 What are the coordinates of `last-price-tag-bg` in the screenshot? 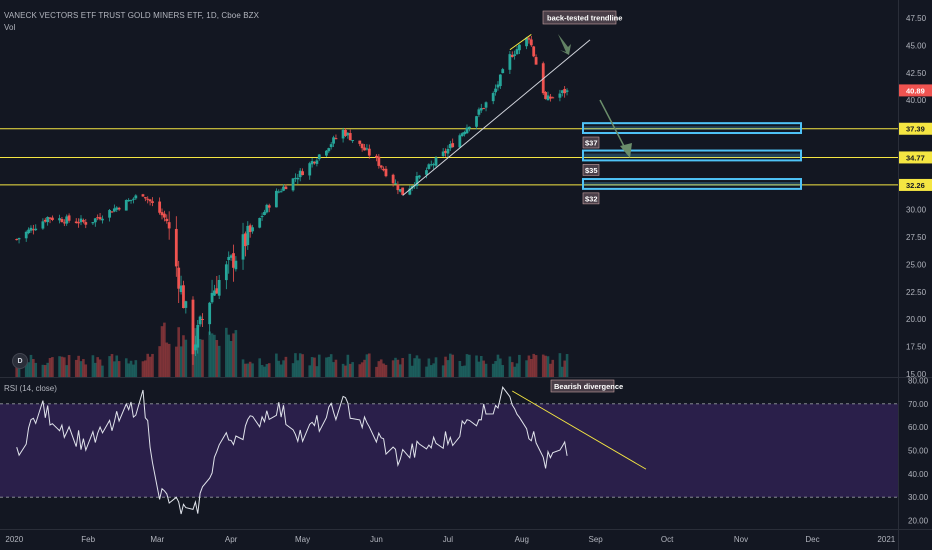 It's located at (915, 90).